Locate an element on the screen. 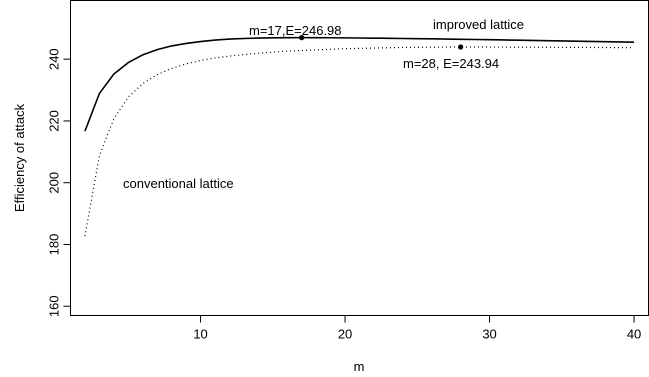  y-tick-label-220: 220 is located at coordinates (54, 121).